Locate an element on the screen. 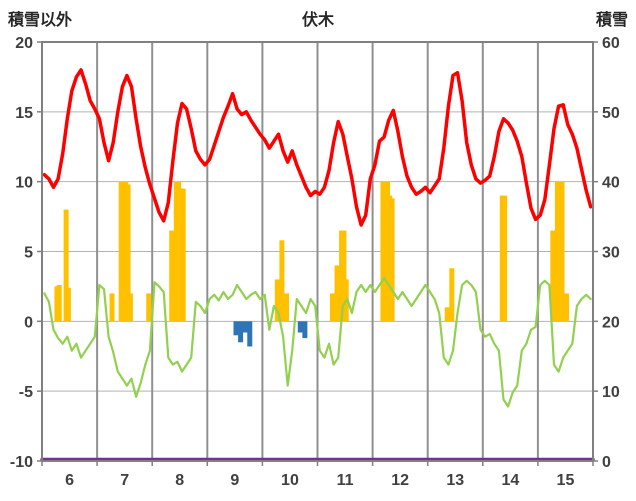  left-tick-label: 15 is located at coordinates (24, 113).